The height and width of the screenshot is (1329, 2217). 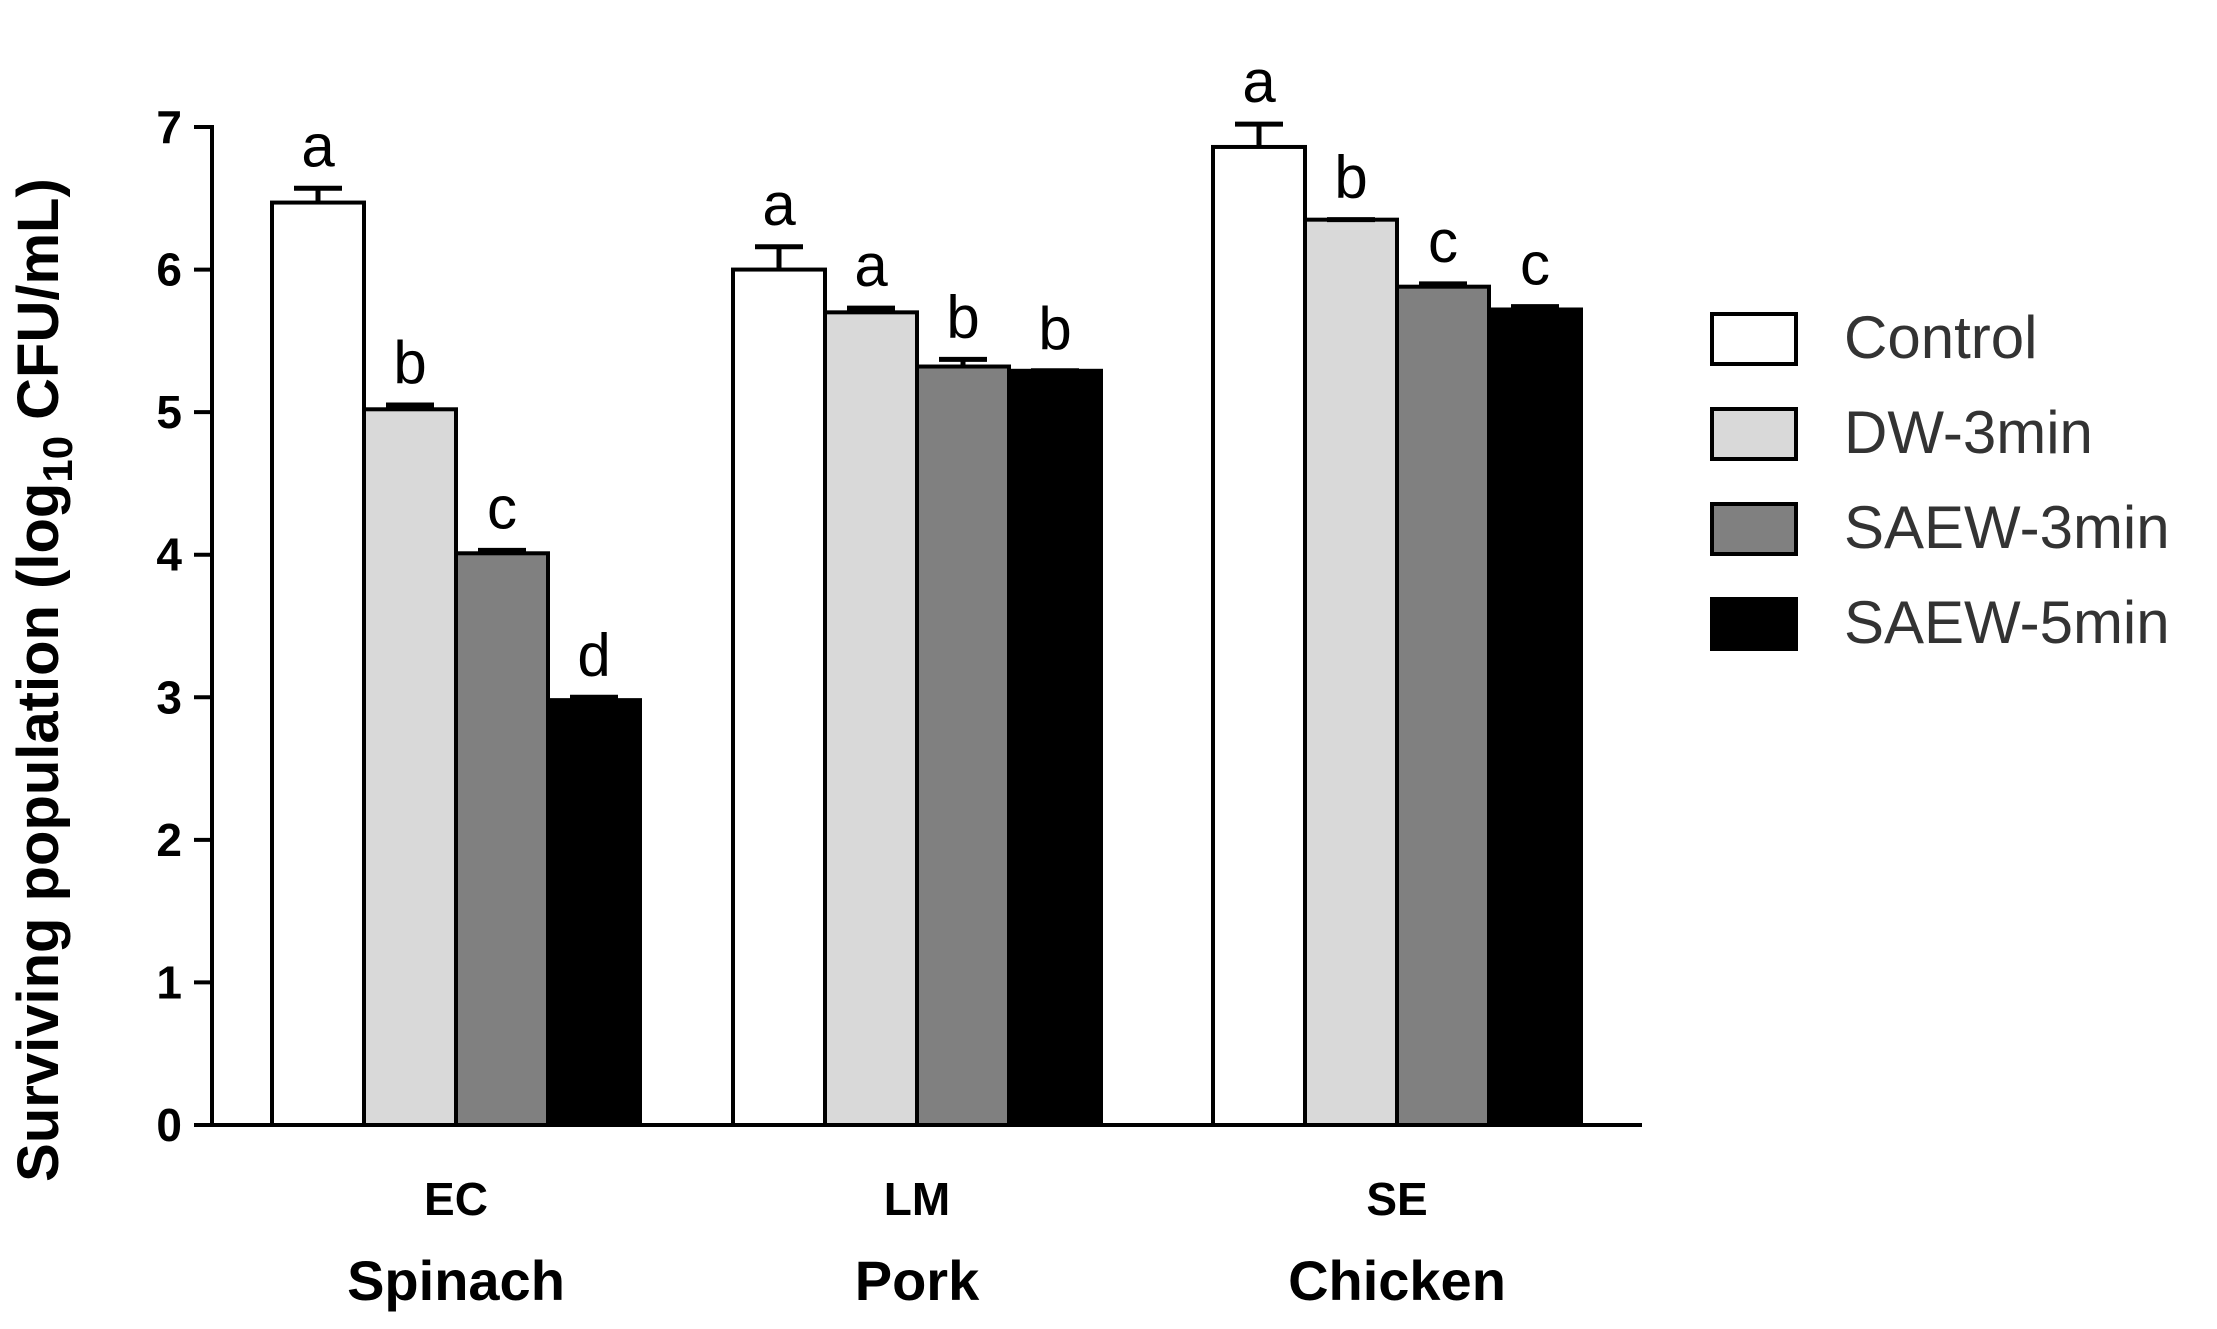 What do you see at coordinates (1940, 337) in the screenshot?
I see `legend-label: Control` at bounding box center [1940, 337].